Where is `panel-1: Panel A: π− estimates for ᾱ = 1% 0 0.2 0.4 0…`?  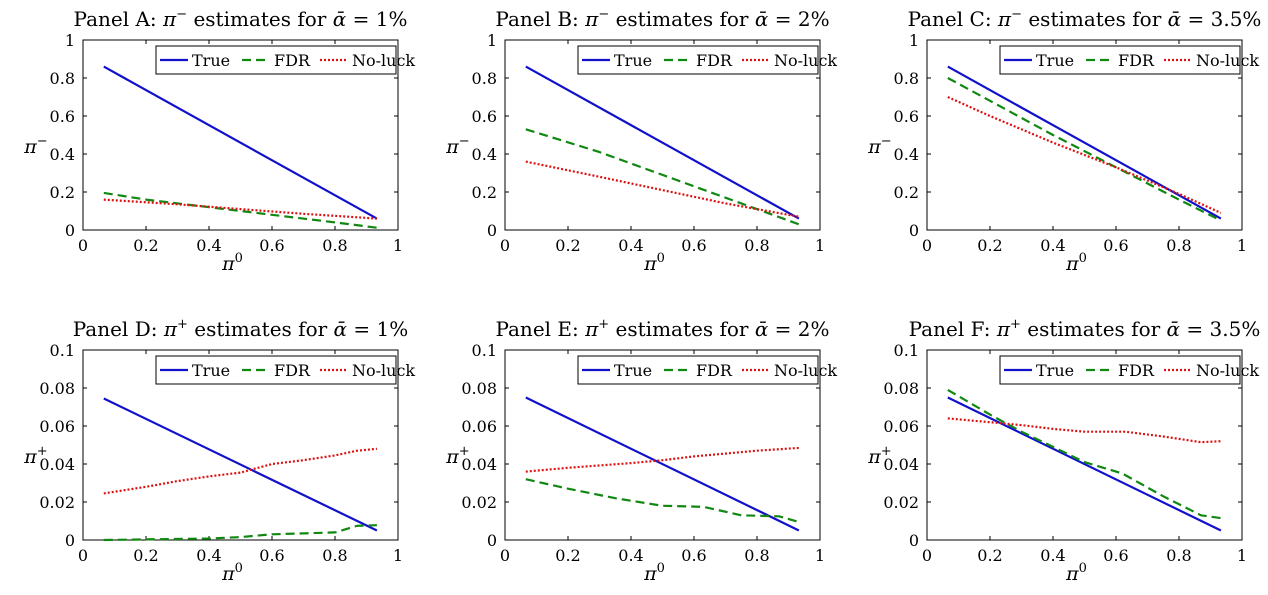
panel-1: Panel A: π− estimates for ᾱ = 1% 0 0.2 0.4 0… is located at coordinates (219, 141).